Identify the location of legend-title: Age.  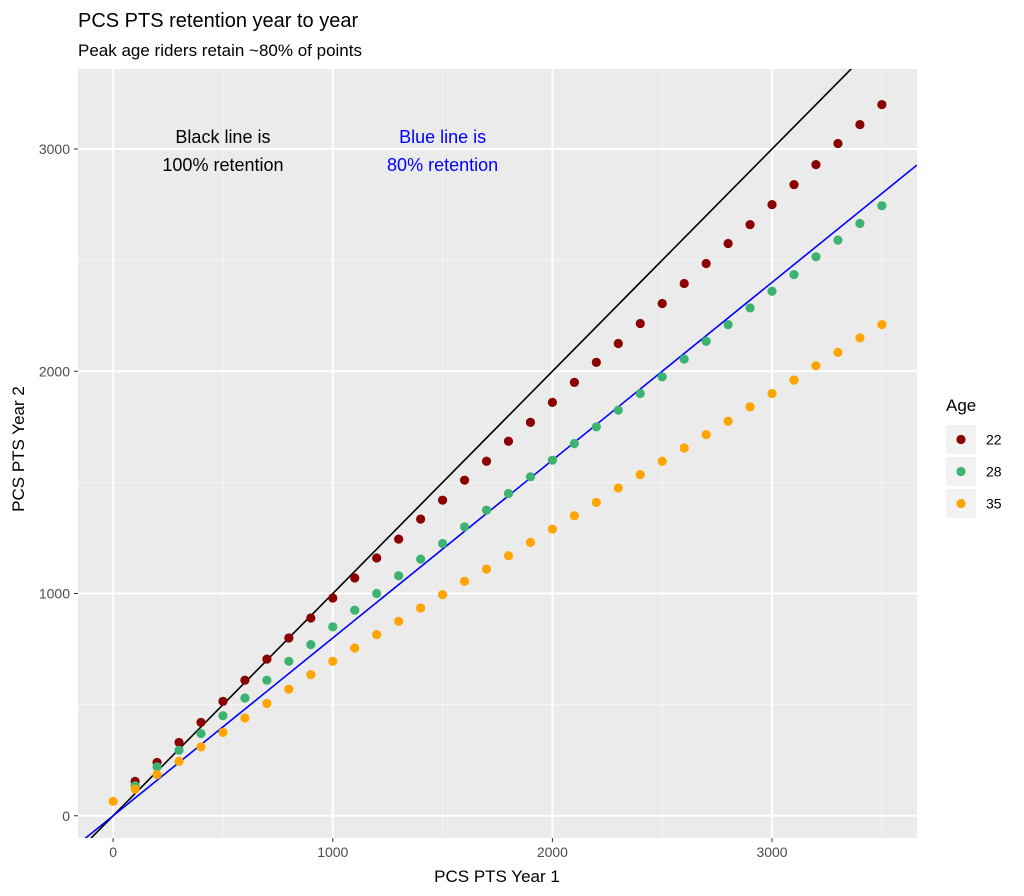
(961, 405).